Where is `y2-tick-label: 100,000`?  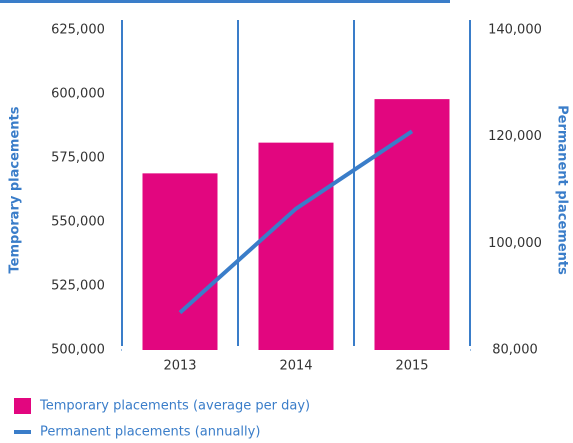
y2-tick-label: 100,000 is located at coordinates (515, 243).